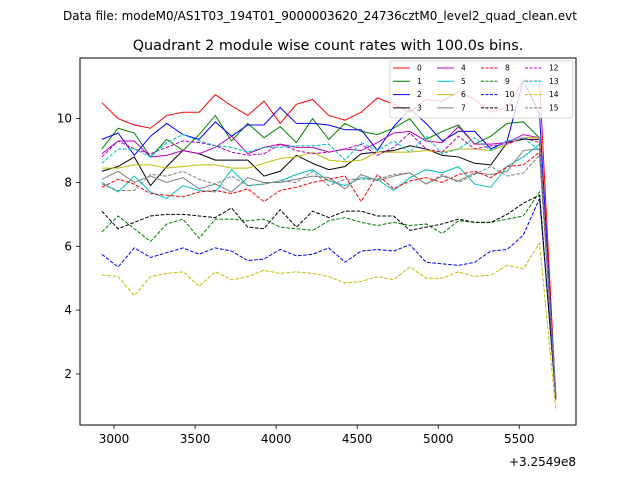 This screenshot has width=640, height=480. I want to click on legend-label-6: 6, so click(463, 94).